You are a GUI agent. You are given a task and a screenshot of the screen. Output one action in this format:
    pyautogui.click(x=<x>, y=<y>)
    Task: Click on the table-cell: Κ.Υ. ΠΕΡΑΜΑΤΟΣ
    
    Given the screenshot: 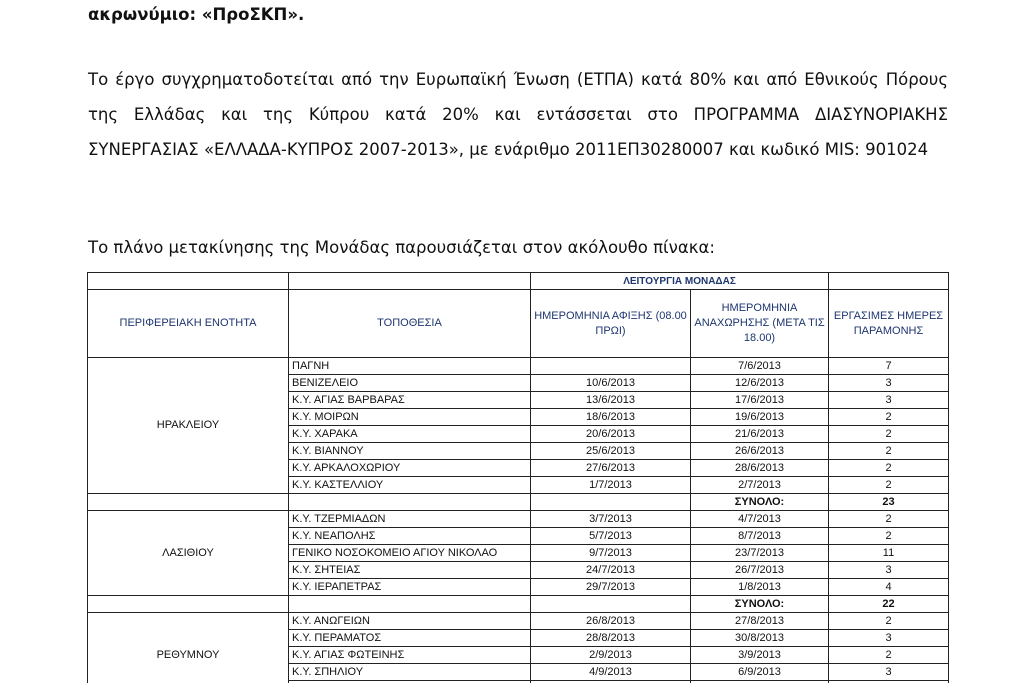 What is the action you would take?
    pyautogui.click(x=409, y=638)
    